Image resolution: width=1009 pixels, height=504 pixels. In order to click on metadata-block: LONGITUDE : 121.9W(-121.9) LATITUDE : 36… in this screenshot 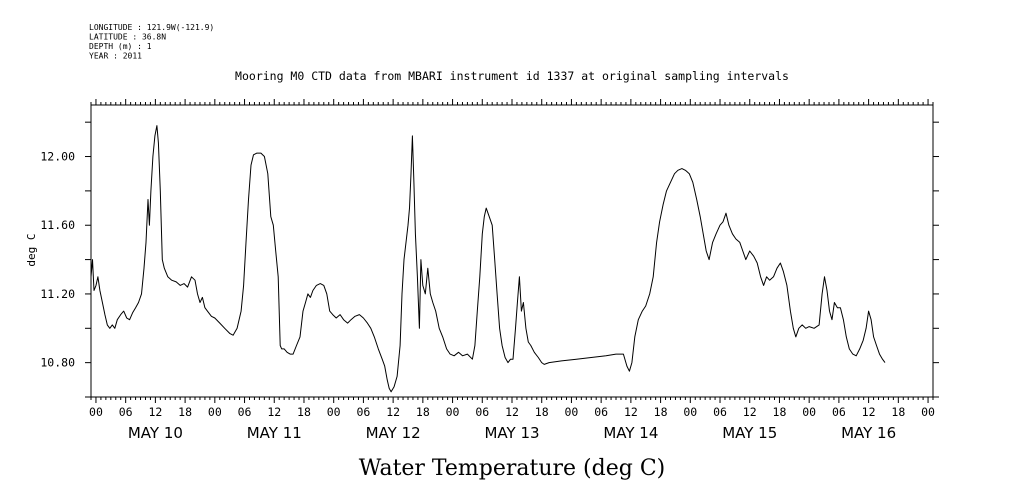, I will do `click(151, 42)`.